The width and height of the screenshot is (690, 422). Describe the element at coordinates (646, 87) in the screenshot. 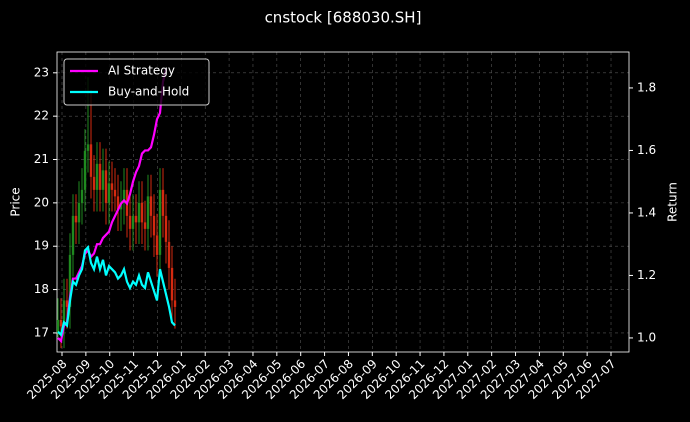

I see `y2-tick-label: 1.8` at that location.